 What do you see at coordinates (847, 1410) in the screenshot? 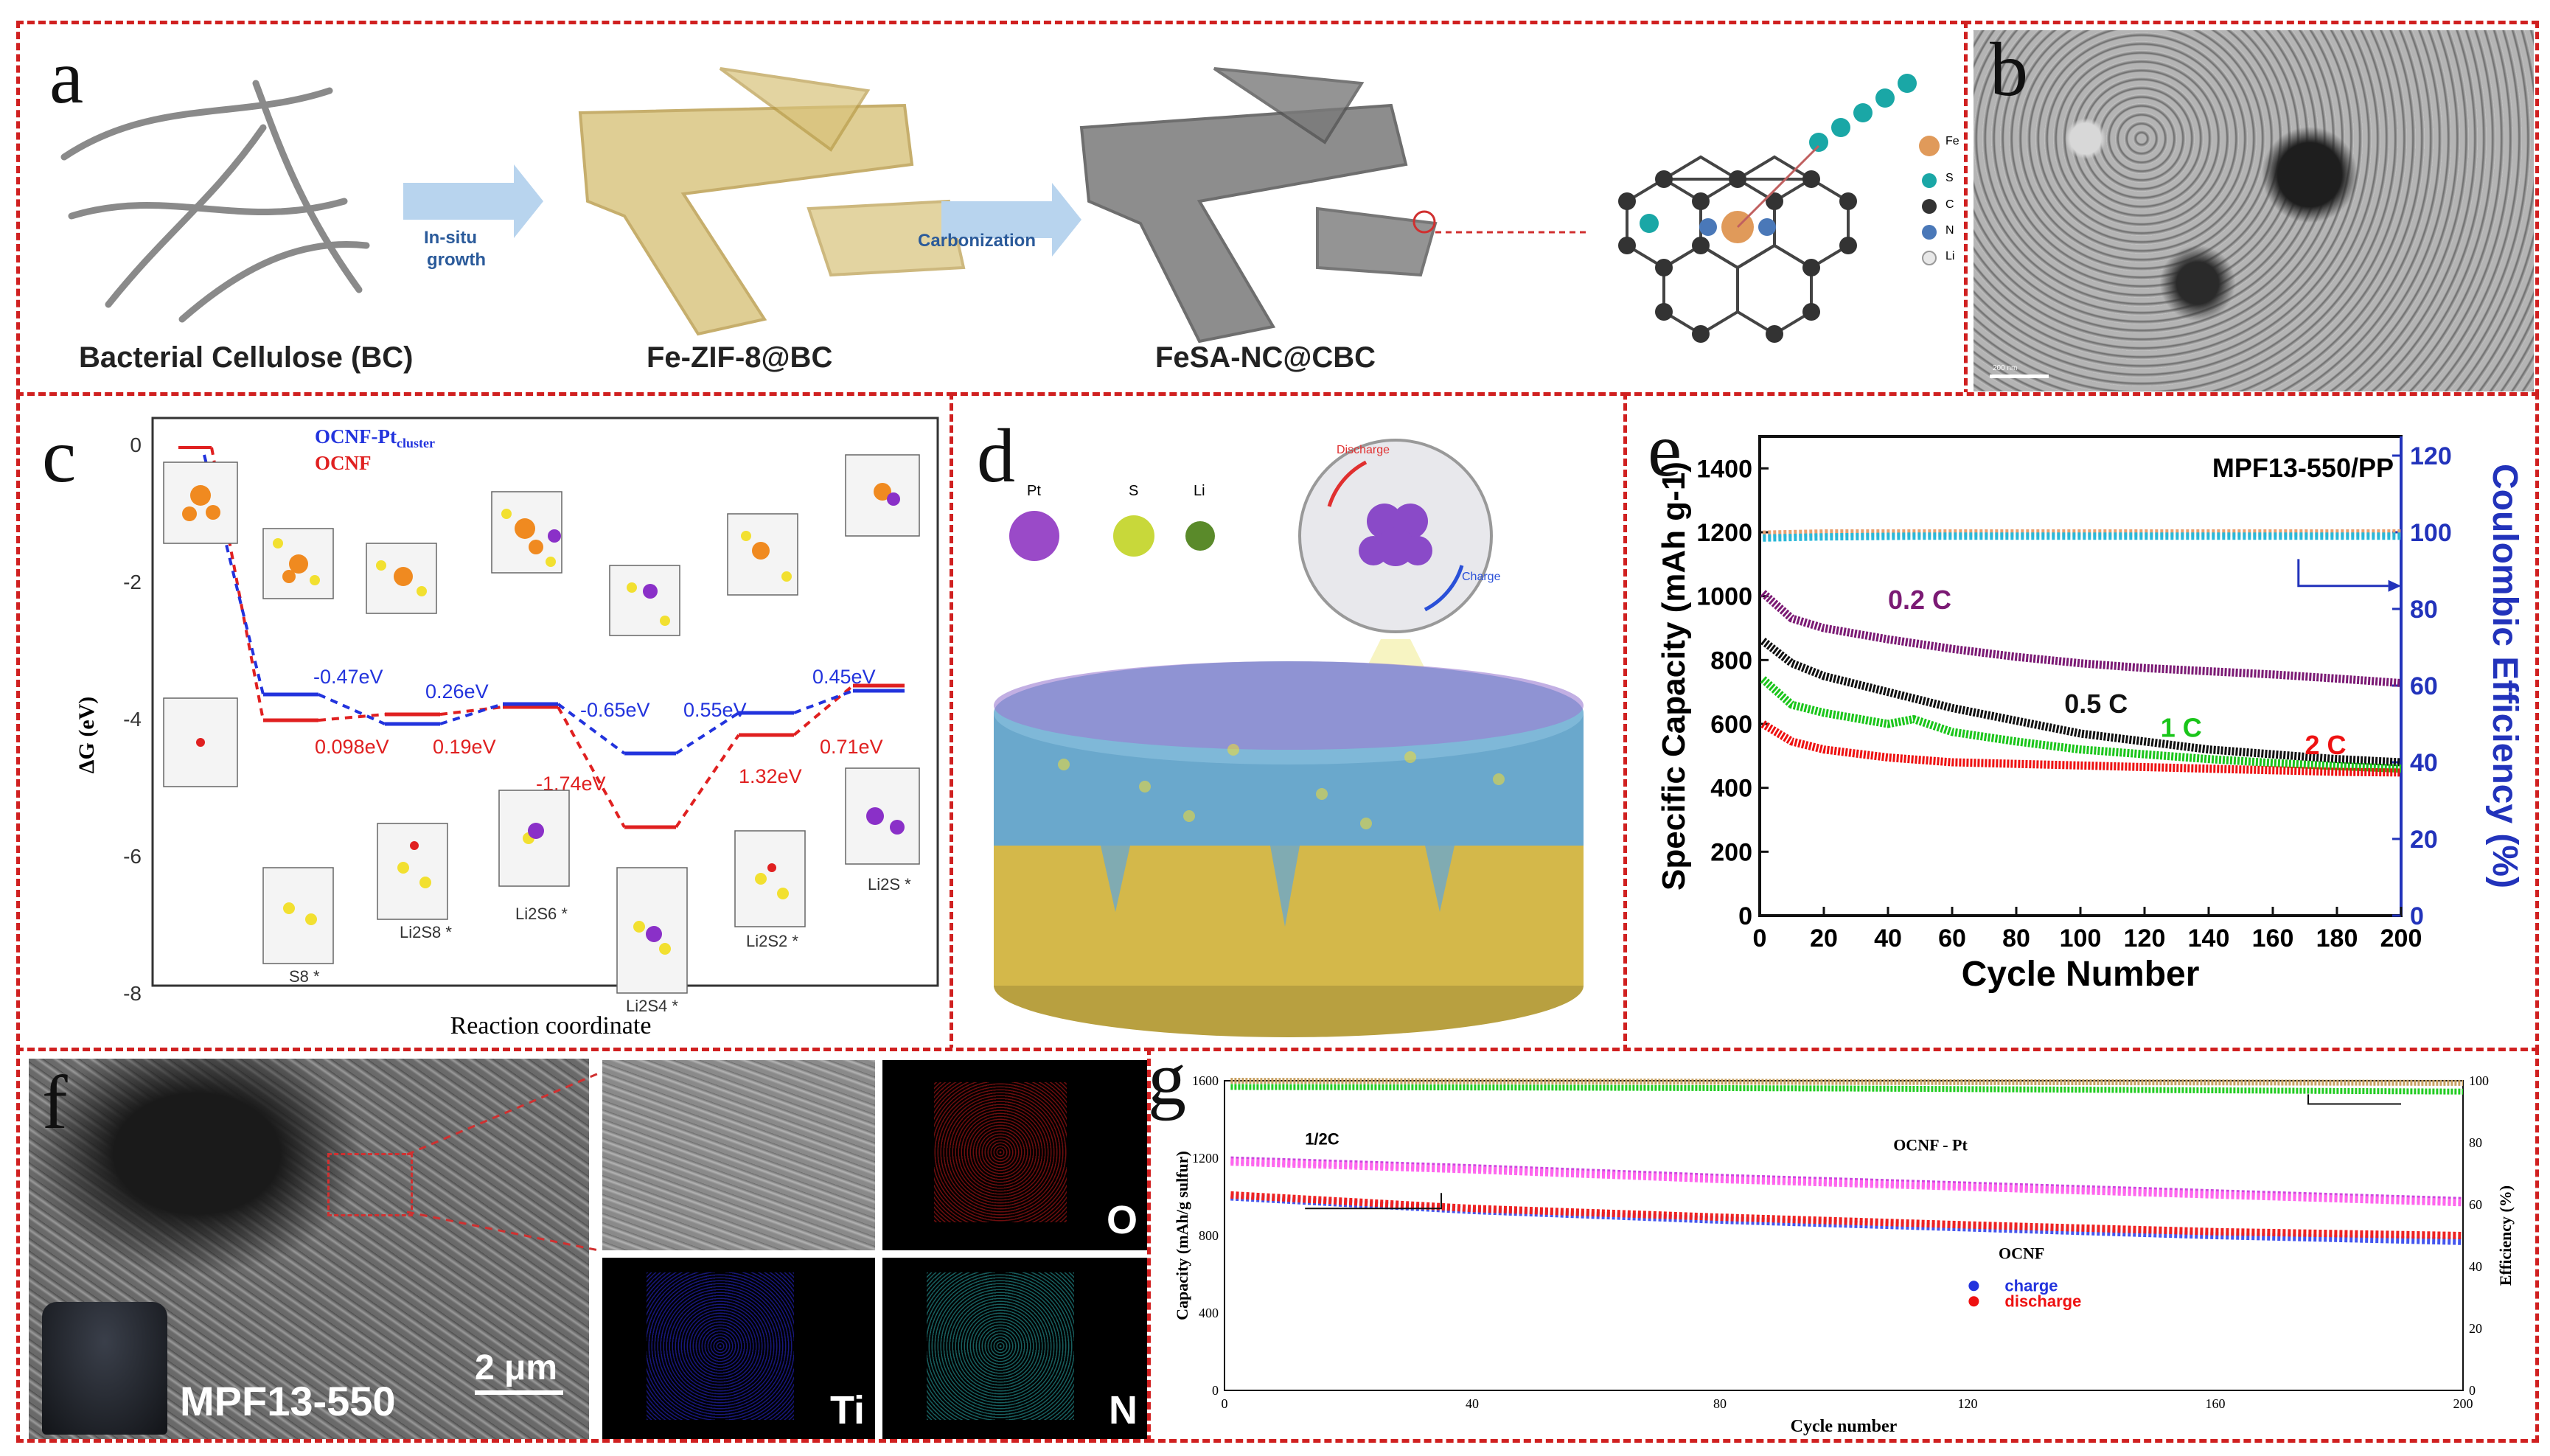
I see `map-ti-label: Ti` at bounding box center [847, 1410].